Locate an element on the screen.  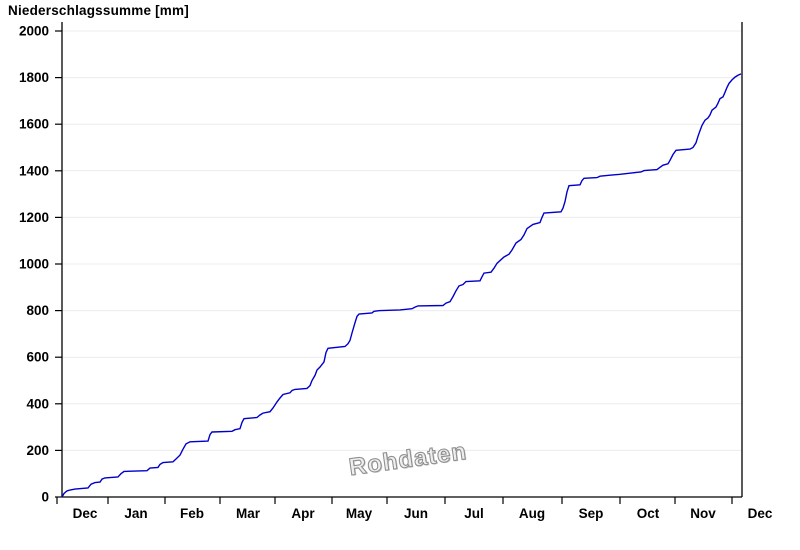
x-month-label-2: Feb is located at coordinates (192, 513).